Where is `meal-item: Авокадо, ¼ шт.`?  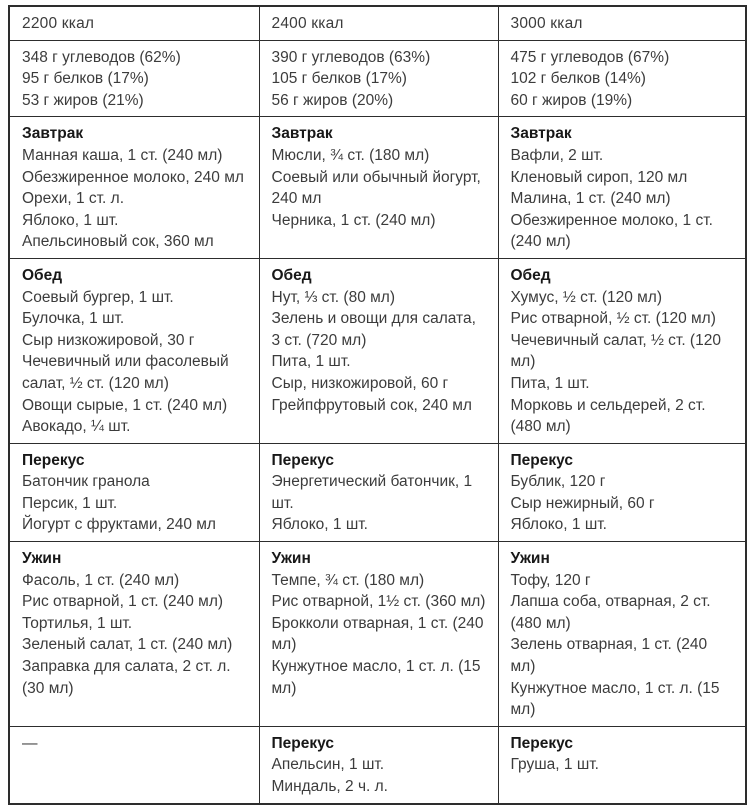
meal-item: Авокадо, ¼ шт. is located at coordinates (76, 427).